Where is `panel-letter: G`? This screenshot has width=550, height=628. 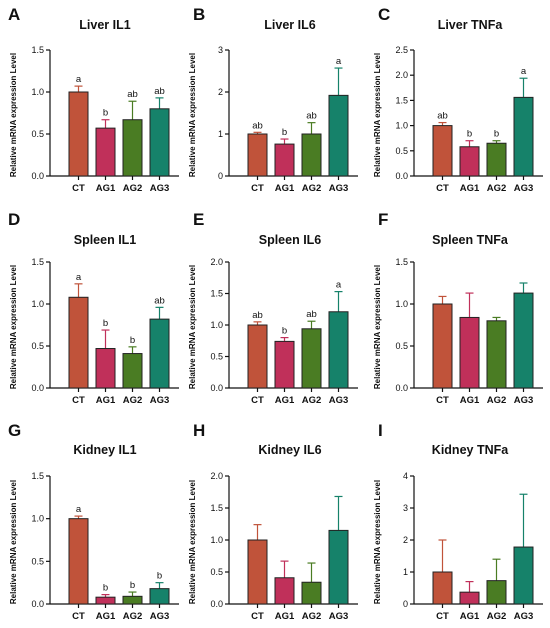
panel-letter: G is located at coordinates (14, 430).